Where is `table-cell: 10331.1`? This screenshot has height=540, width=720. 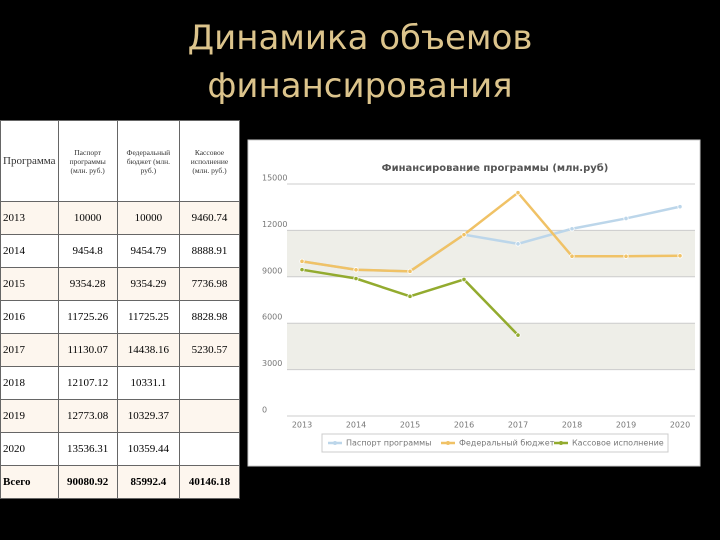
table-cell: 10331.1 is located at coordinates (148, 383).